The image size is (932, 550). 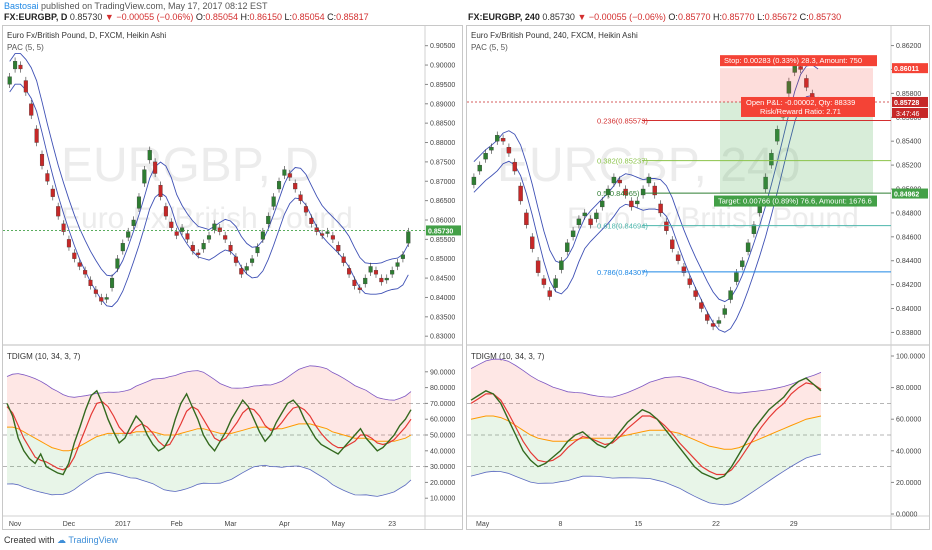 What do you see at coordinates (200, 17) in the screenshot?
I see `left-open-label: O:` at bounding box center [200, 17].